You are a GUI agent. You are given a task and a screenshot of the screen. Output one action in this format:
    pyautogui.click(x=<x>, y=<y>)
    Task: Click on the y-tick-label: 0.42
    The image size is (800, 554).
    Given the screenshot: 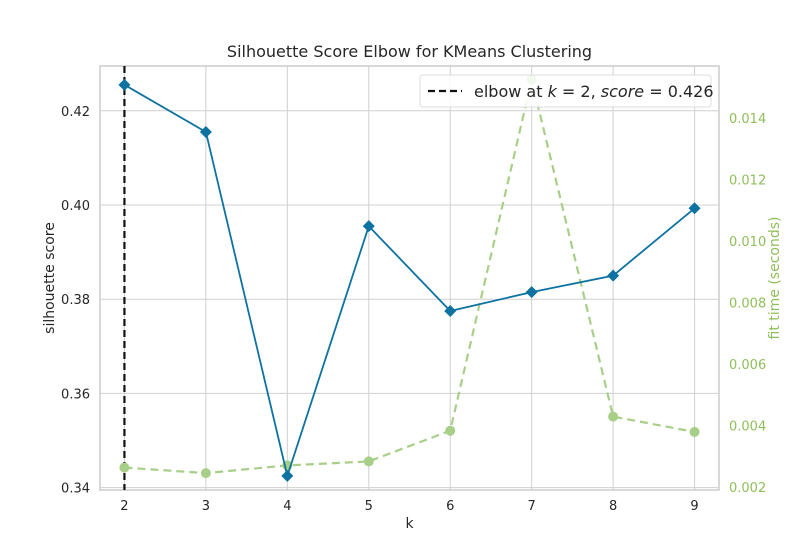 What is the action you would take?
    pyautogui.click(x=75, y=112)
    